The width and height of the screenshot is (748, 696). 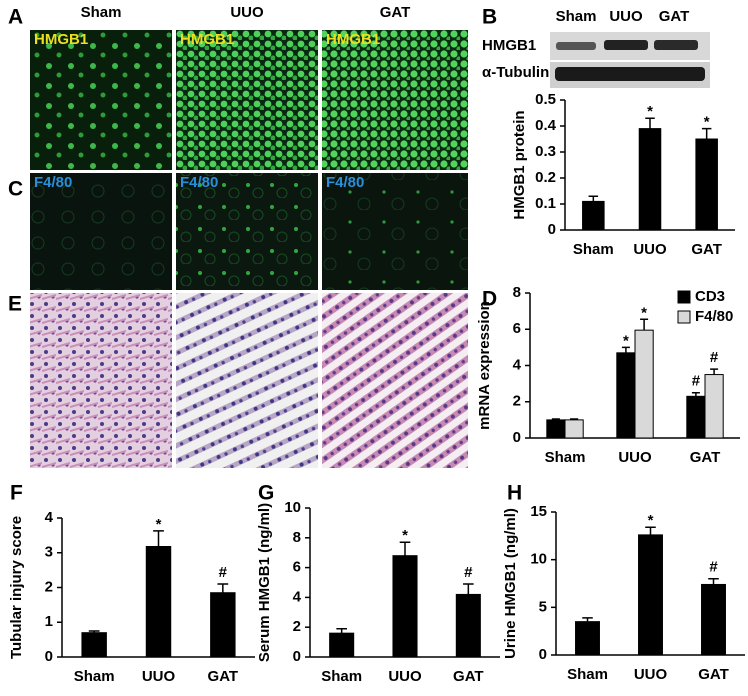 I want to click on legend-label: CD3, so click(x=710, y=296).